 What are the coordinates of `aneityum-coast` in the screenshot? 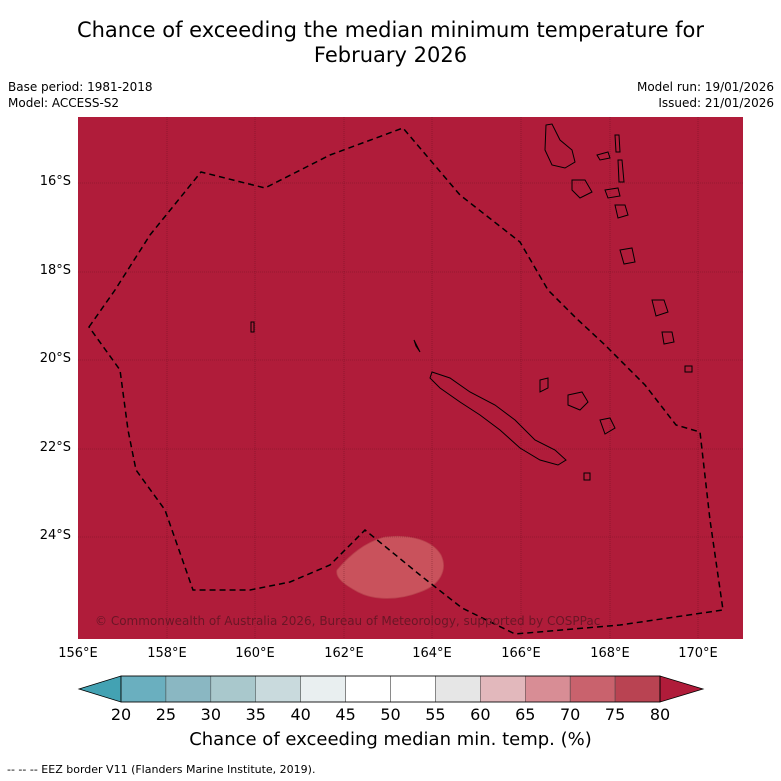 It's located at (688, 369).